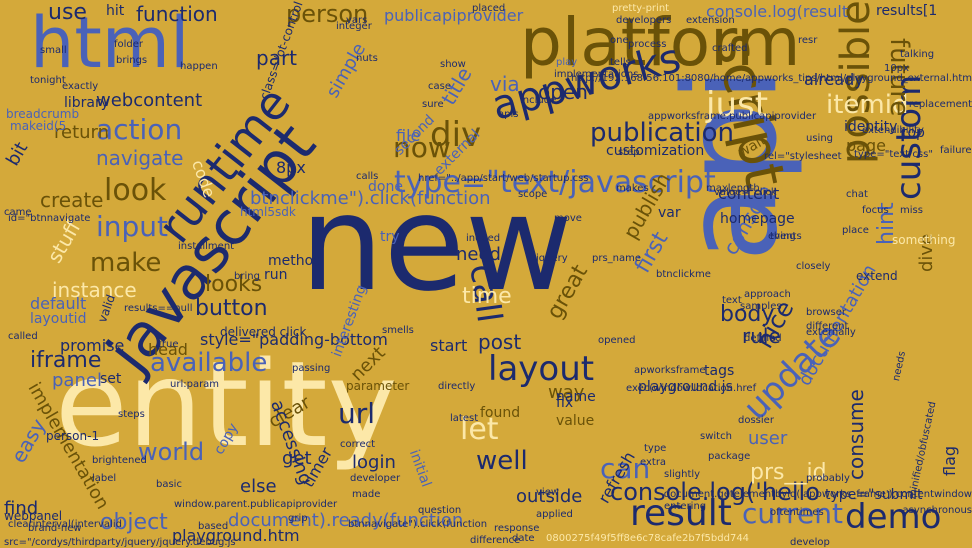 The width and height of the screenshot is (972, 548). What do you see at coordinates (354, 26) in the screenshot?
I see `cloud-word: integer` at bounding box center [354, 26].